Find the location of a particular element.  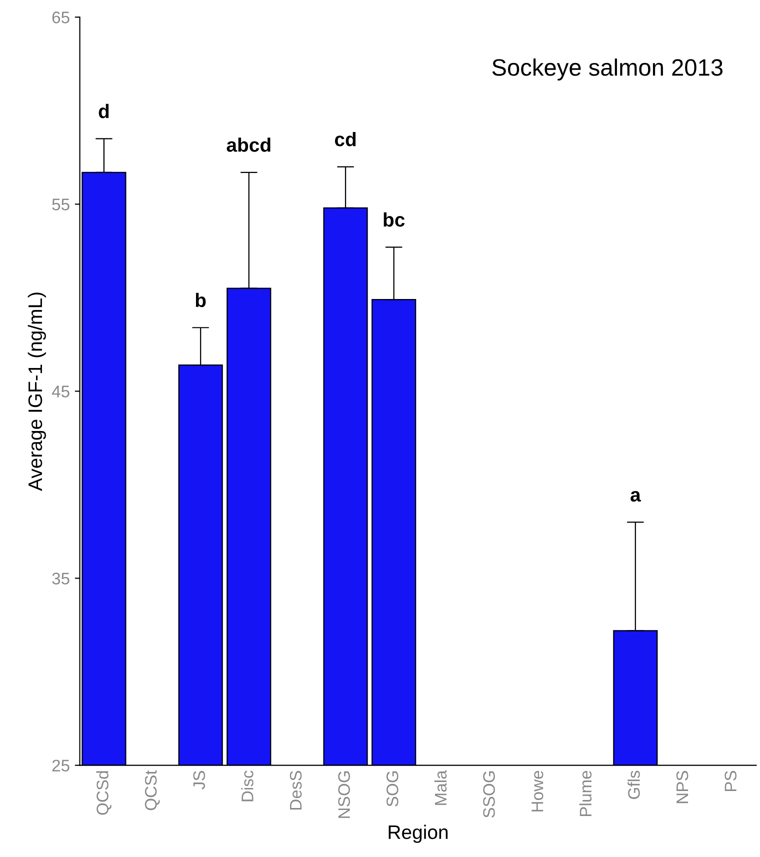

annotation: b is located at coordinates (201, 300).